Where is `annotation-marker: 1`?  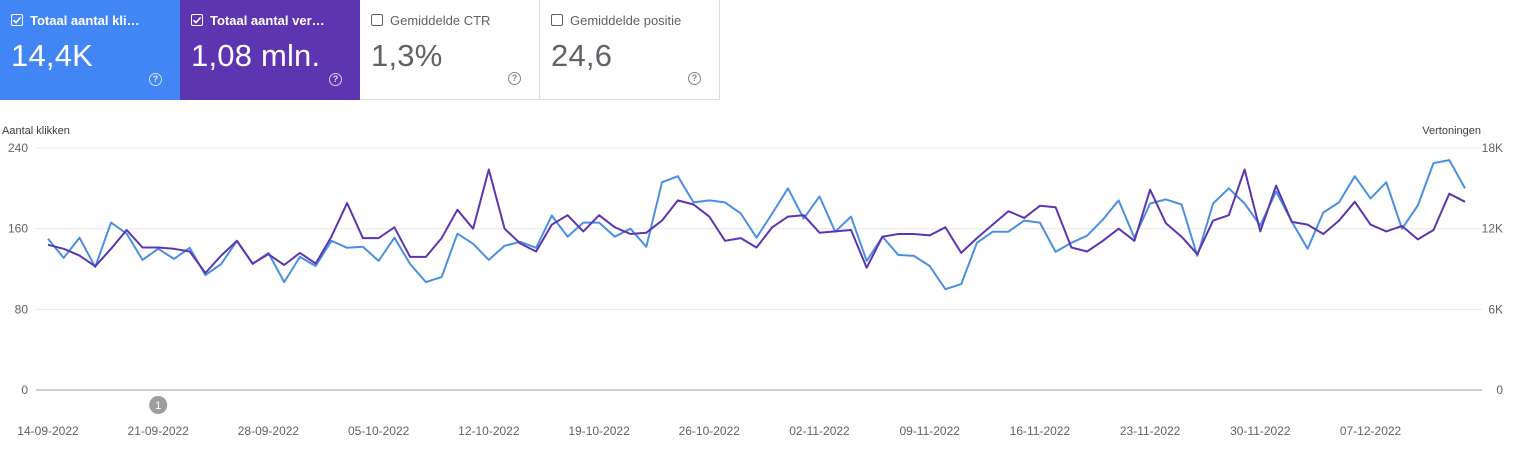 annotation-marker: 1 is located at coordinates (158, 405).